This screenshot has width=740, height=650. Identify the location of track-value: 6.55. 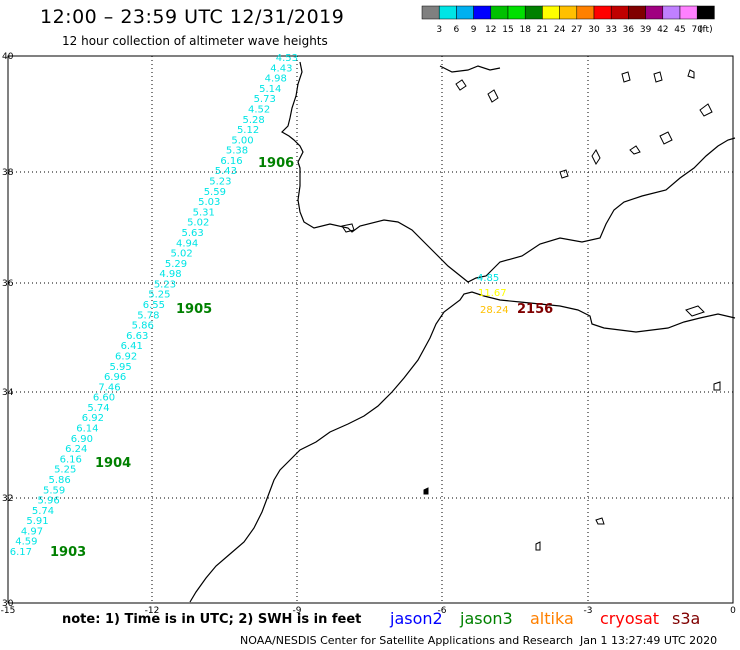
(154, 305).